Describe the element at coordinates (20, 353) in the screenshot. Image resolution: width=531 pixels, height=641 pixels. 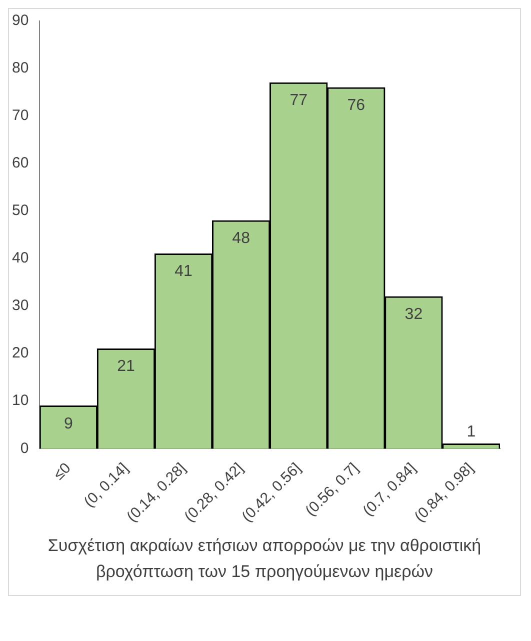
I see `y-tick-label: 20` at that location.